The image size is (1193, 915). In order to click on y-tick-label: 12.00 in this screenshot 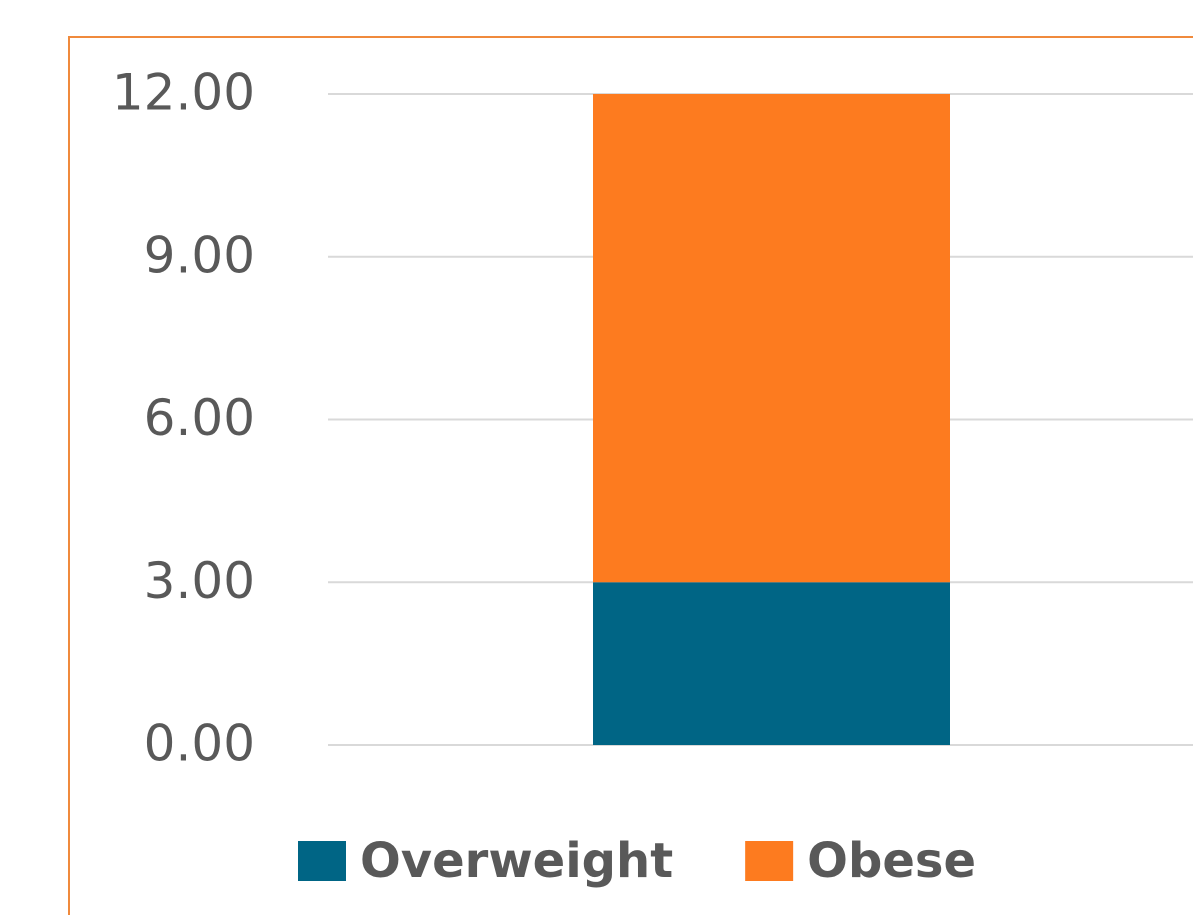, I will do `click(183, 93)`.